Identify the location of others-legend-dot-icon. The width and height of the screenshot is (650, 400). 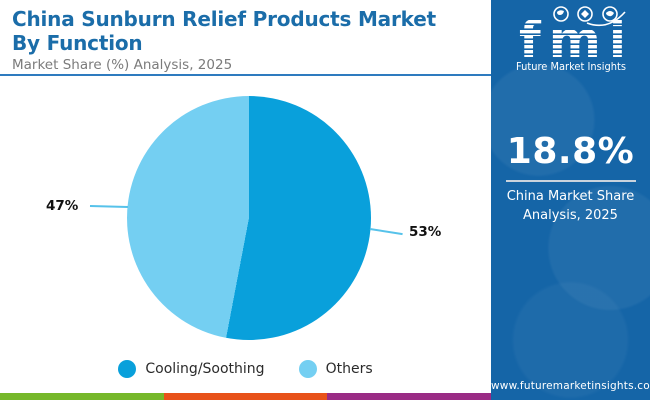
(307, 369).